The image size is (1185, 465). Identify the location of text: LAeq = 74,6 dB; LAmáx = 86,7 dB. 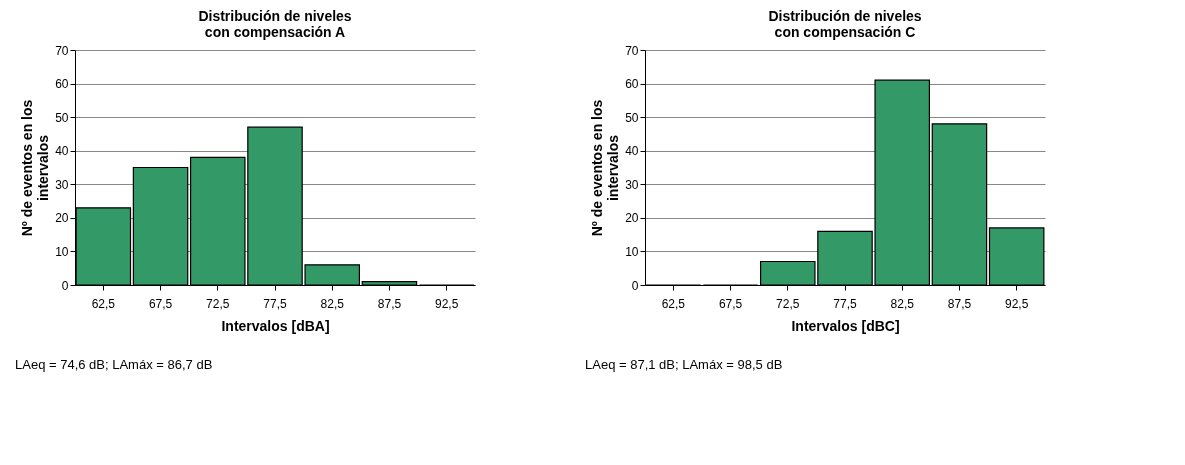
(114, 364).